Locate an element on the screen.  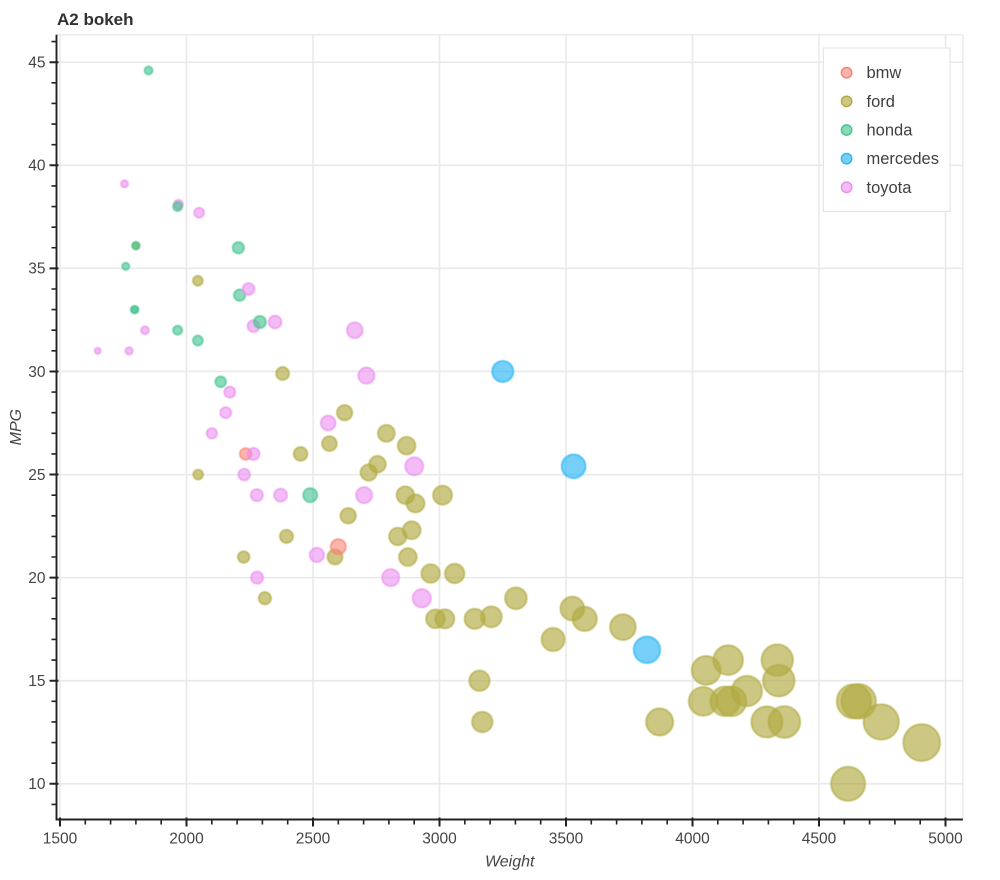
svg-text: 10 is located at coordinates (37, 784).